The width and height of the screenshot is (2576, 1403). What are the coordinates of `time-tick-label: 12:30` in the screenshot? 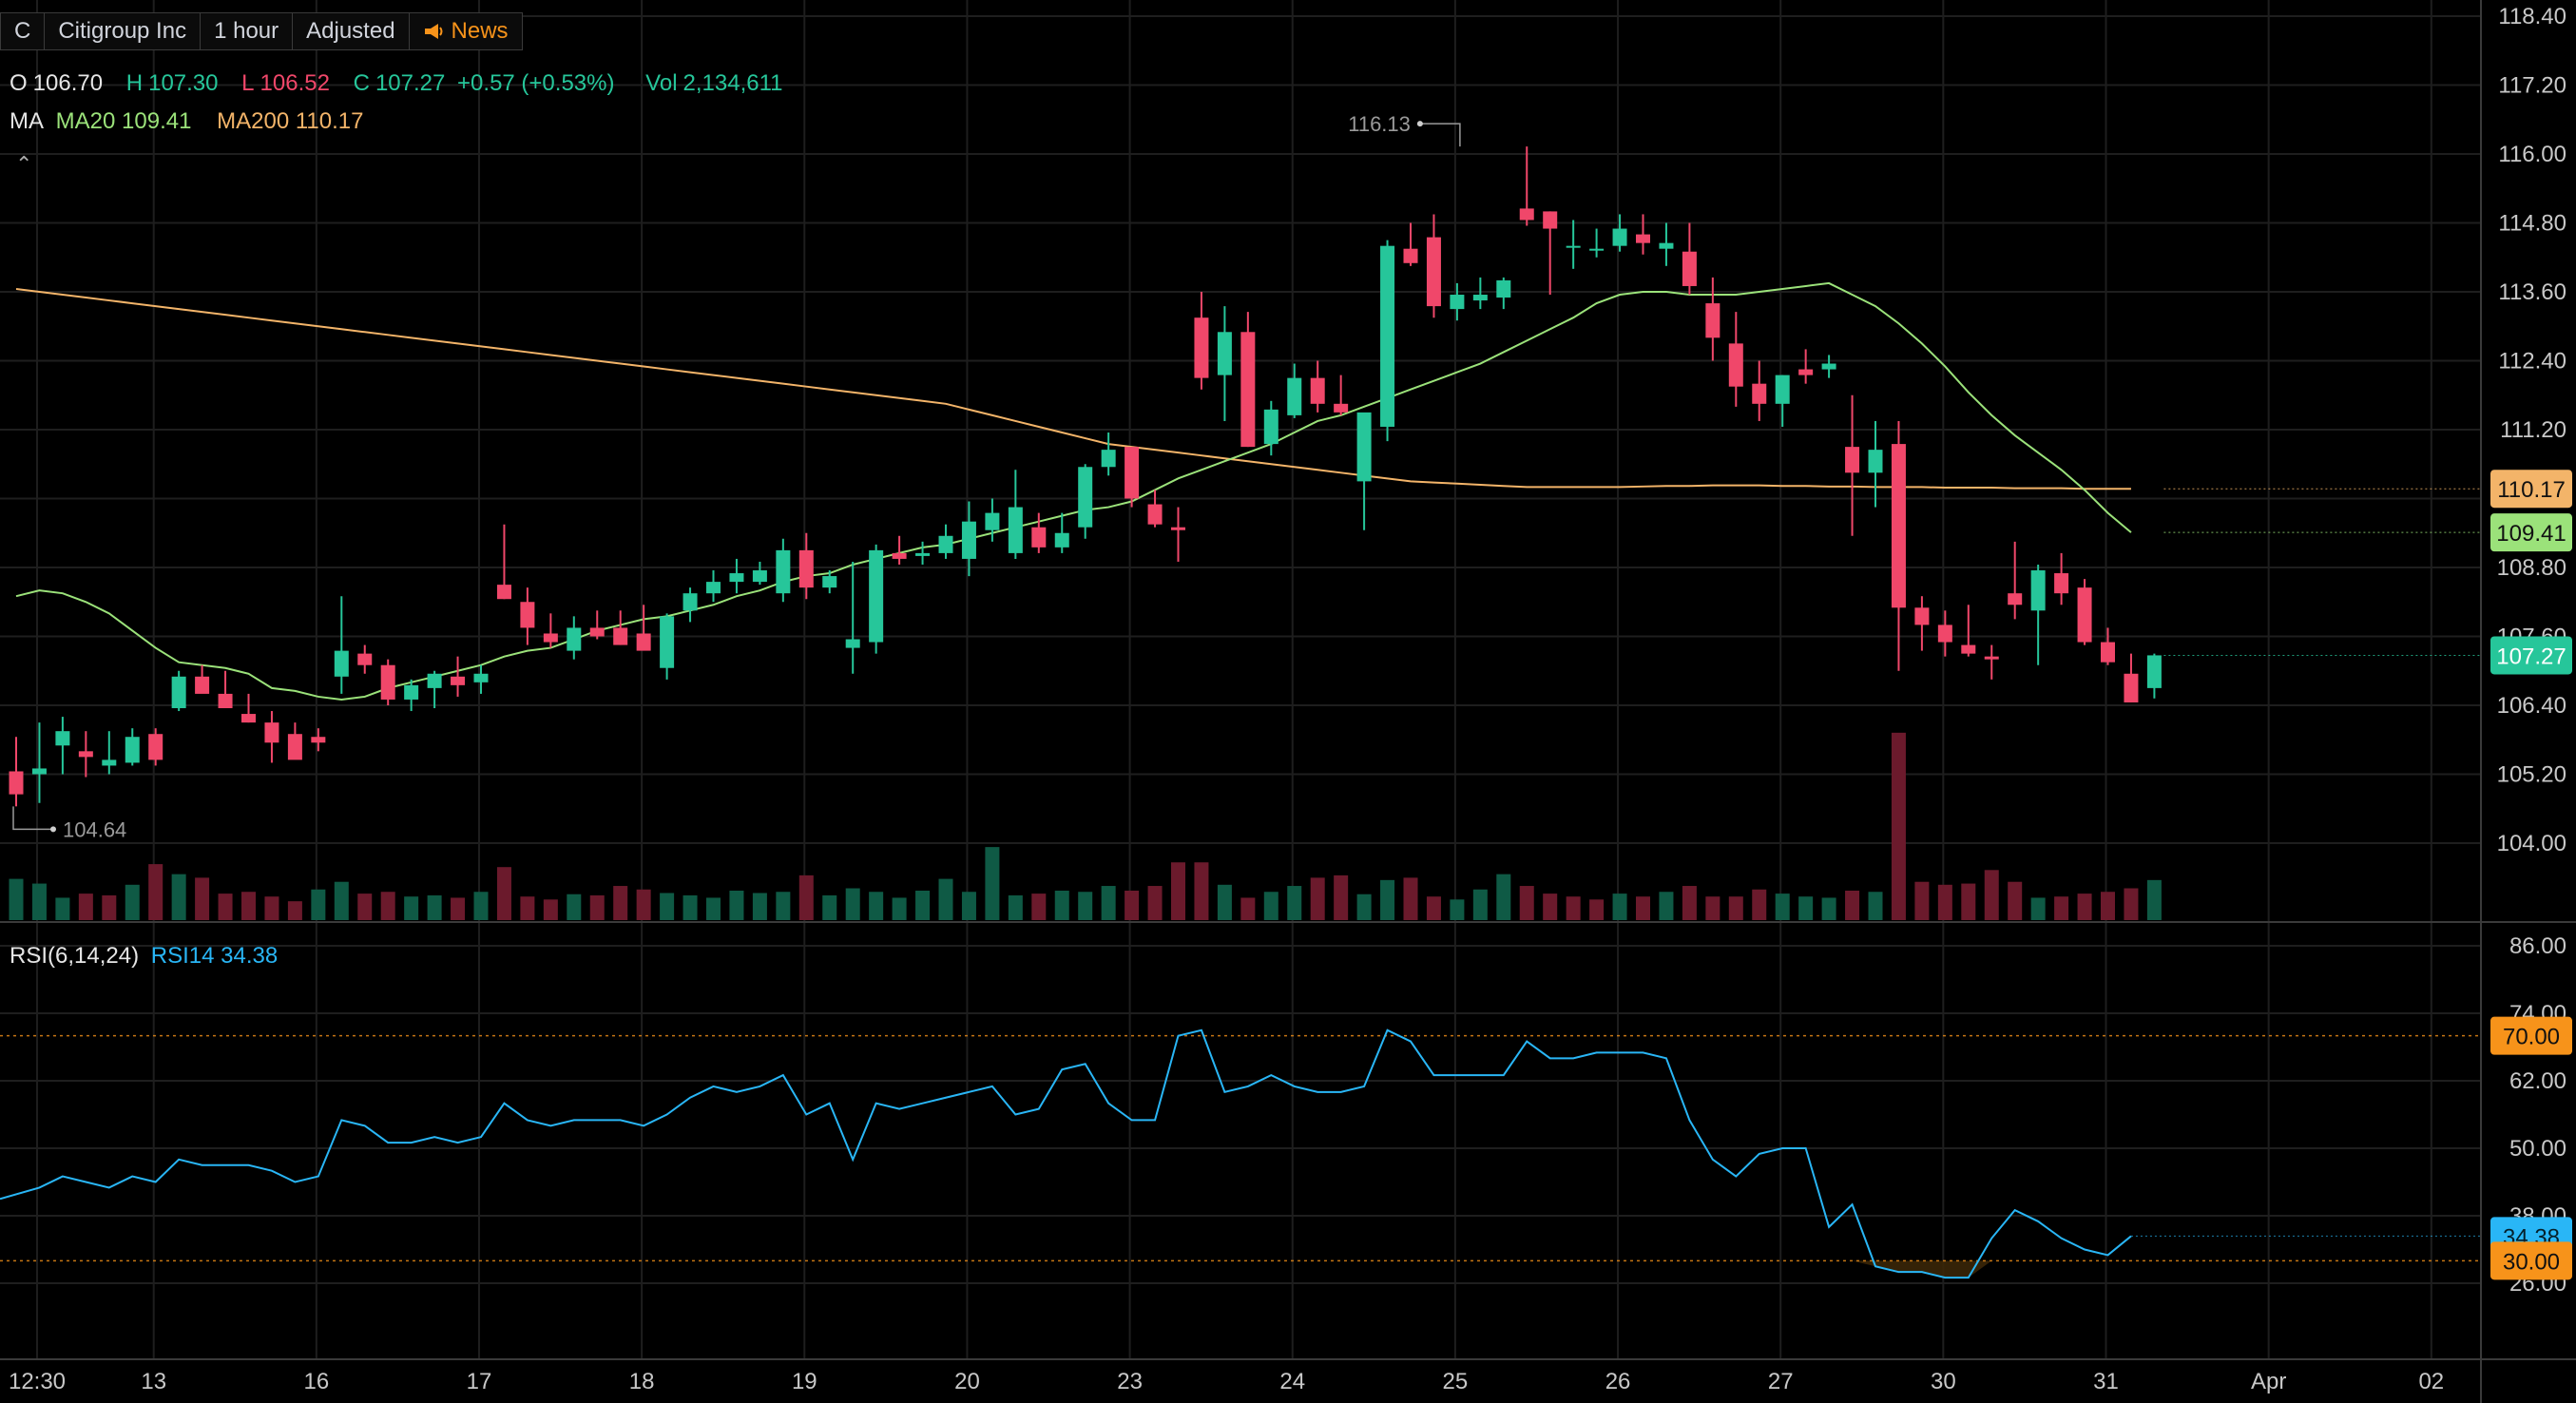 It's located at (38, 1381).